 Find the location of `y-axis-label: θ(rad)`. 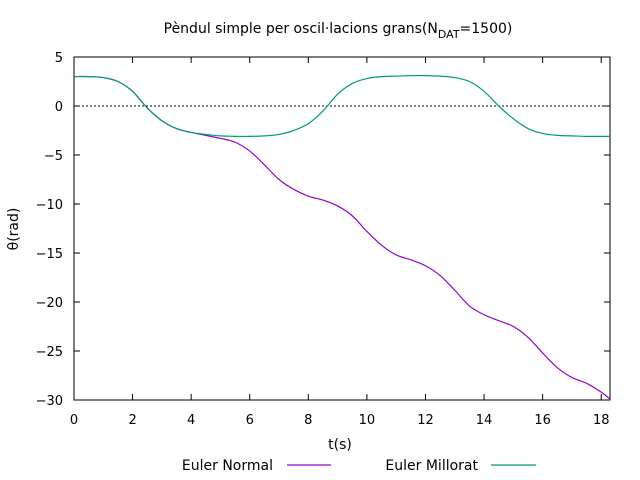

y-axis-label: θ(rad) is located at coordinates (14, 229).